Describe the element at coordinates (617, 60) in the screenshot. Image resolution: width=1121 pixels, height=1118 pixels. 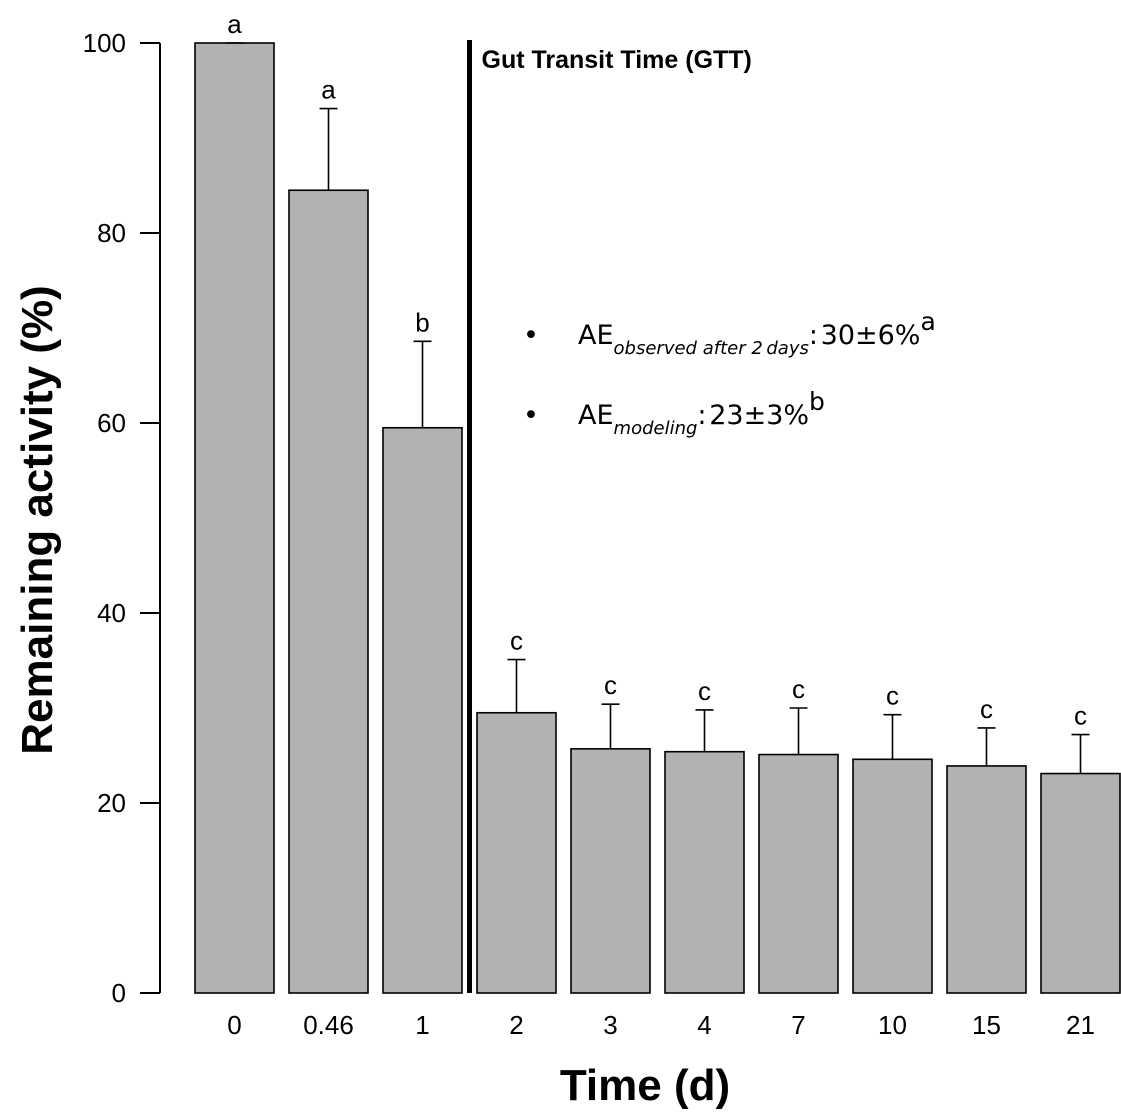
I see `gtt-label: Gut Transit Time (GTT)` at that location.